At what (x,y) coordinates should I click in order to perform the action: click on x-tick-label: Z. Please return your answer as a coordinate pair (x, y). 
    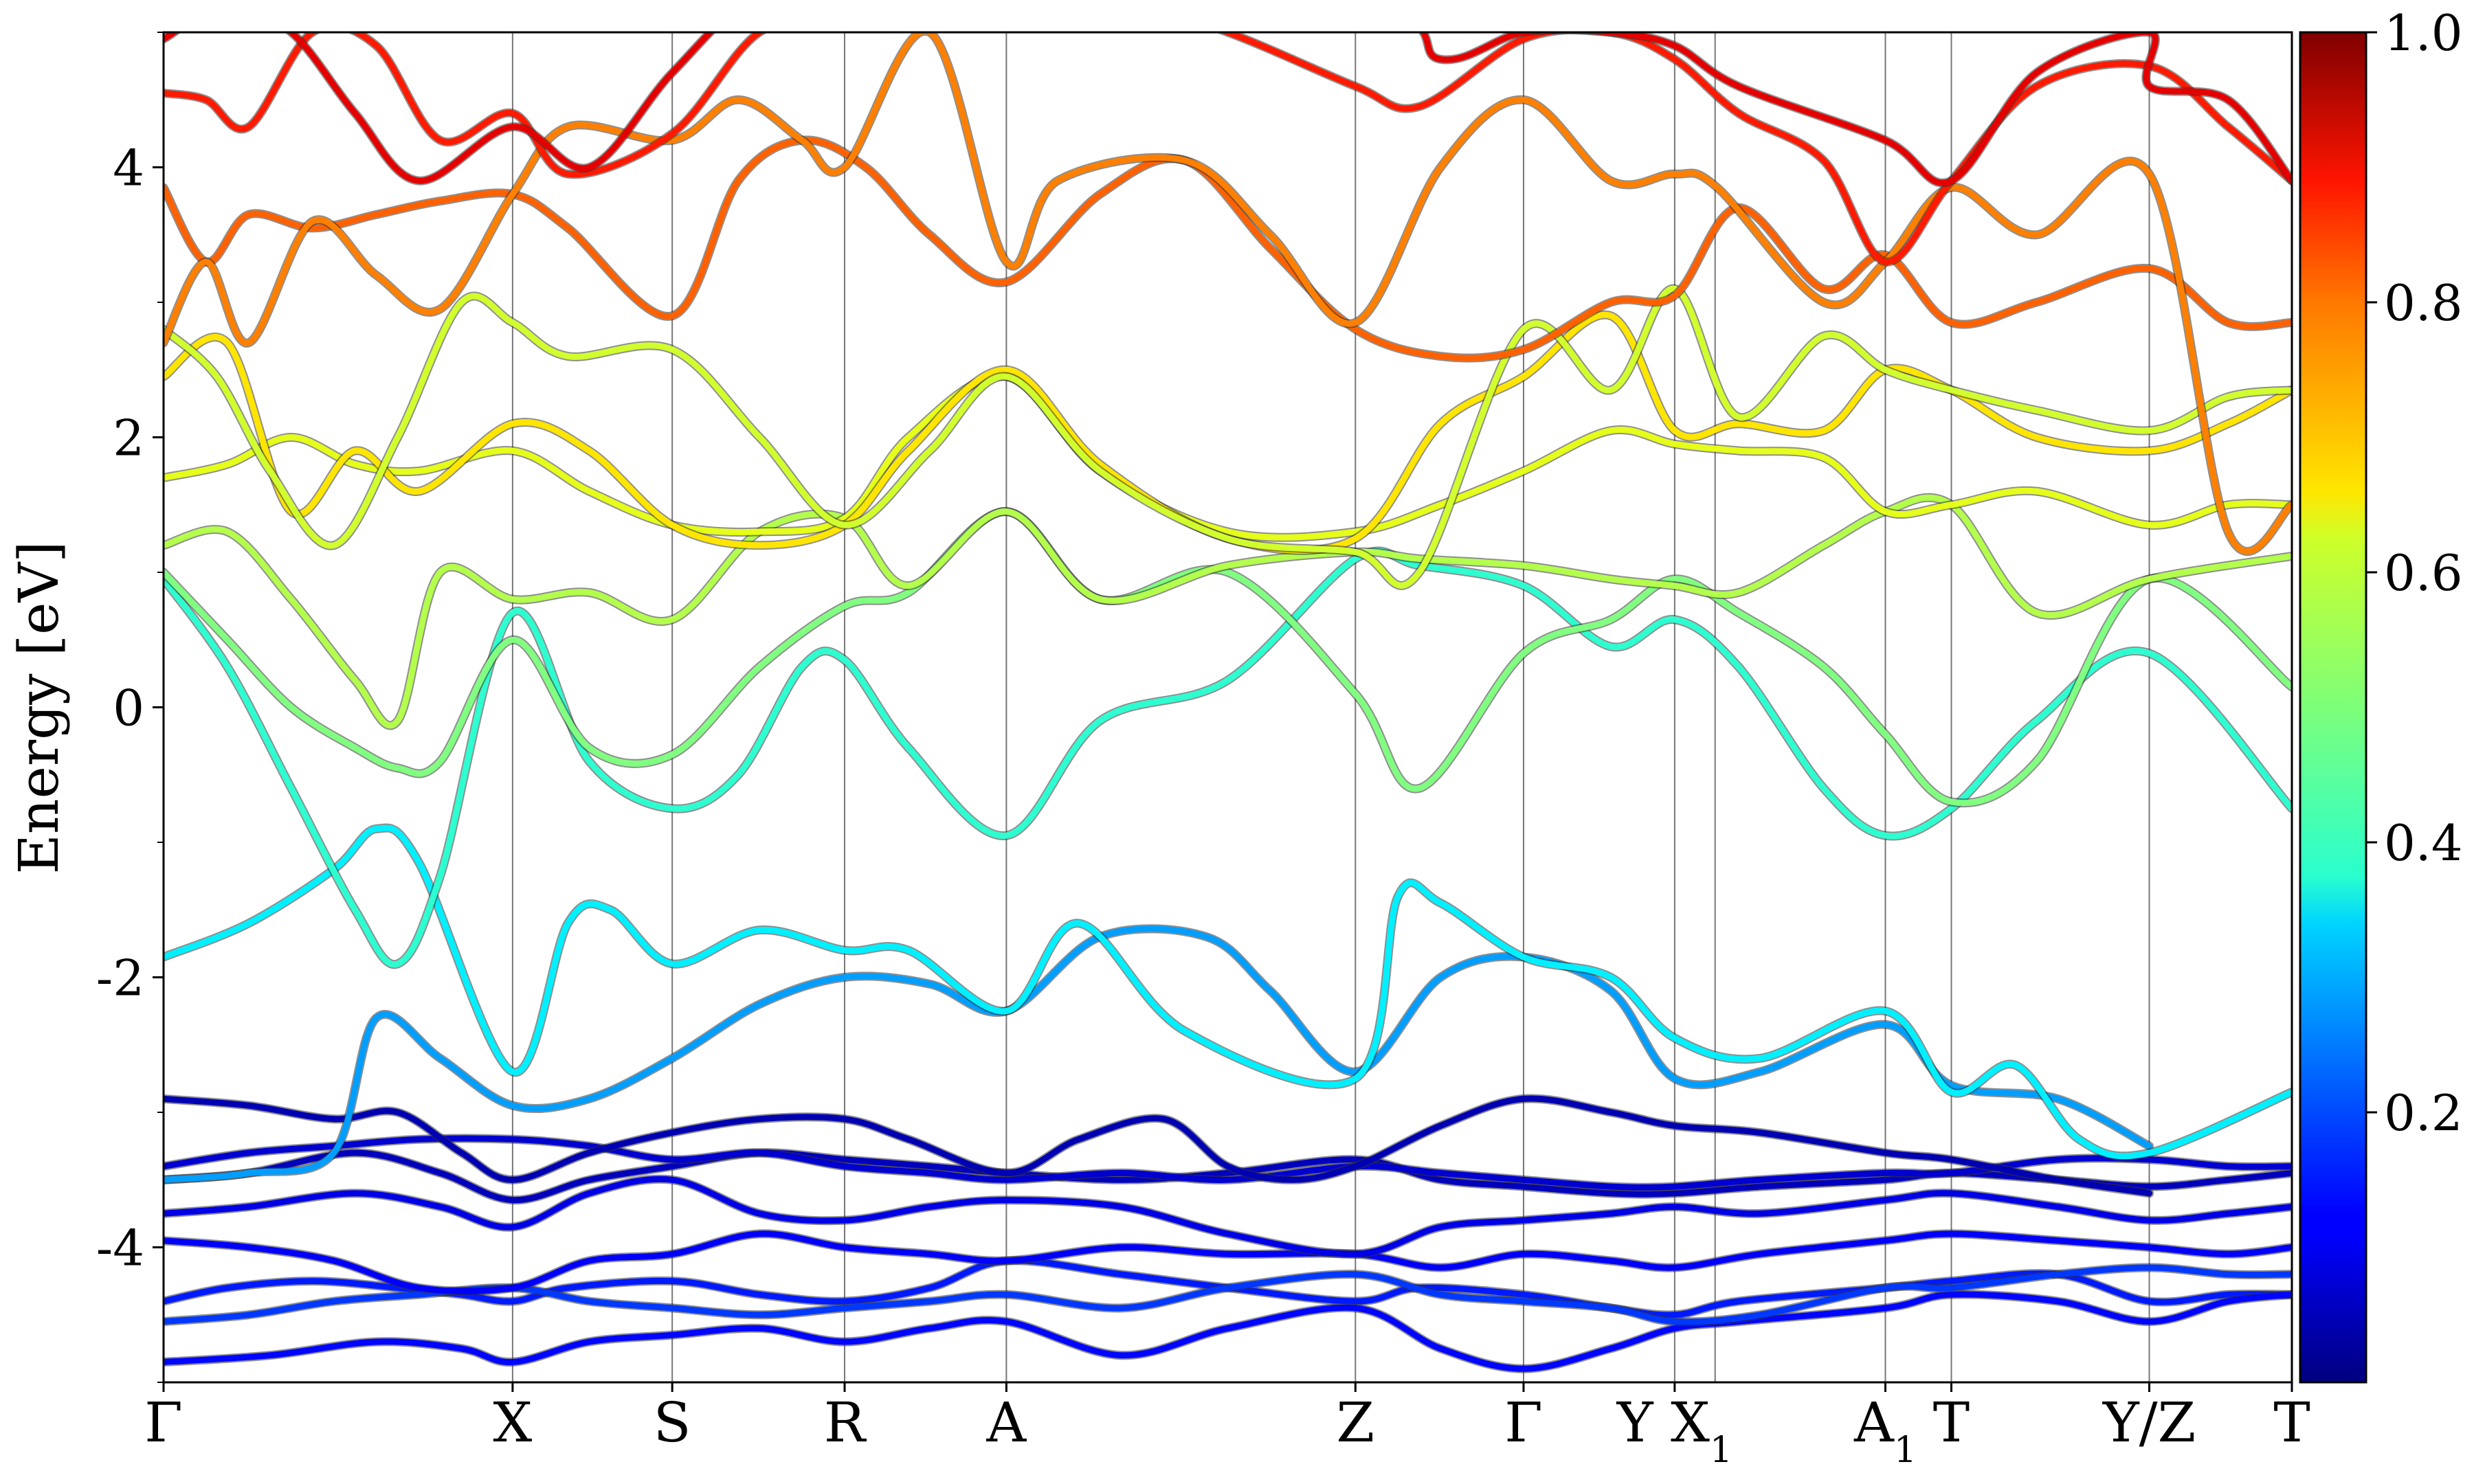
    Looking at the image, I should click on (1356, 1422).